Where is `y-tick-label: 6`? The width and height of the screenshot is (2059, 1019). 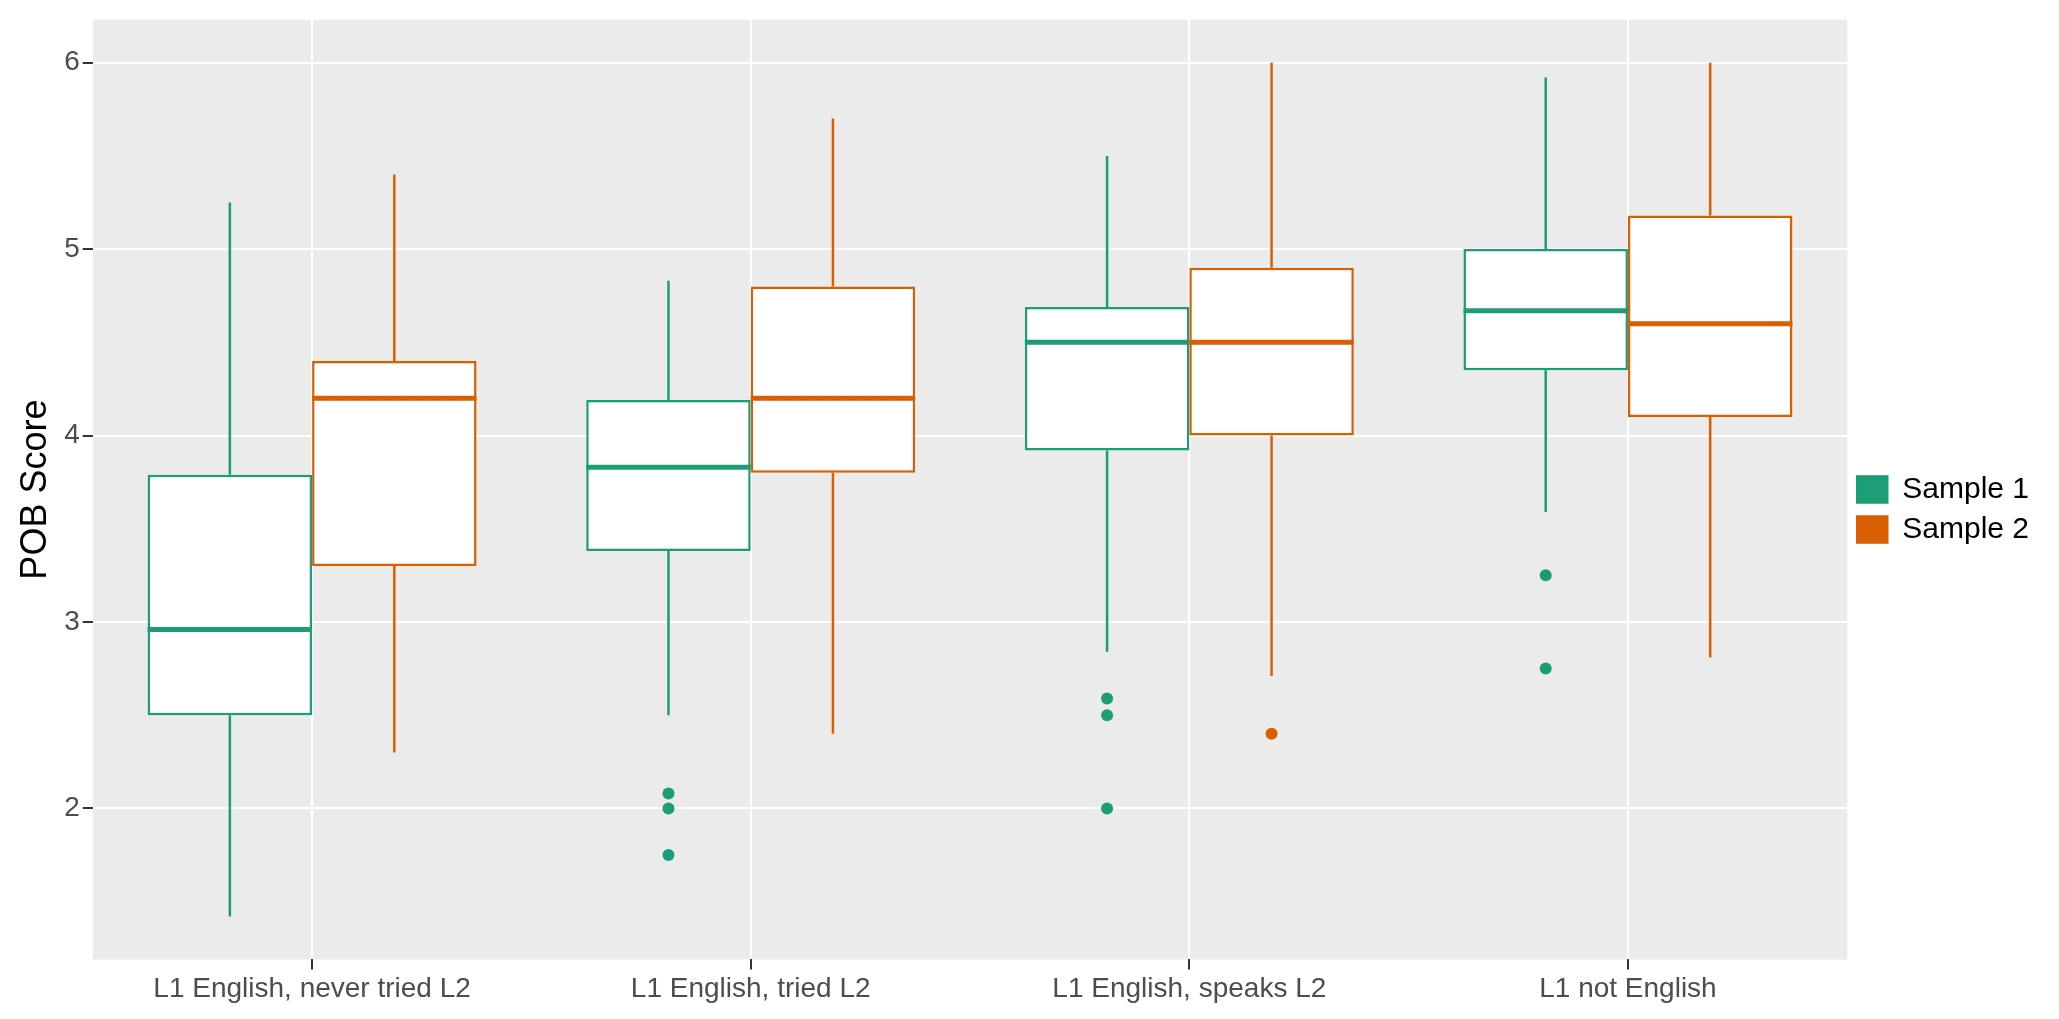 y-tick-label: 6 is located at coordinates (72, 61).